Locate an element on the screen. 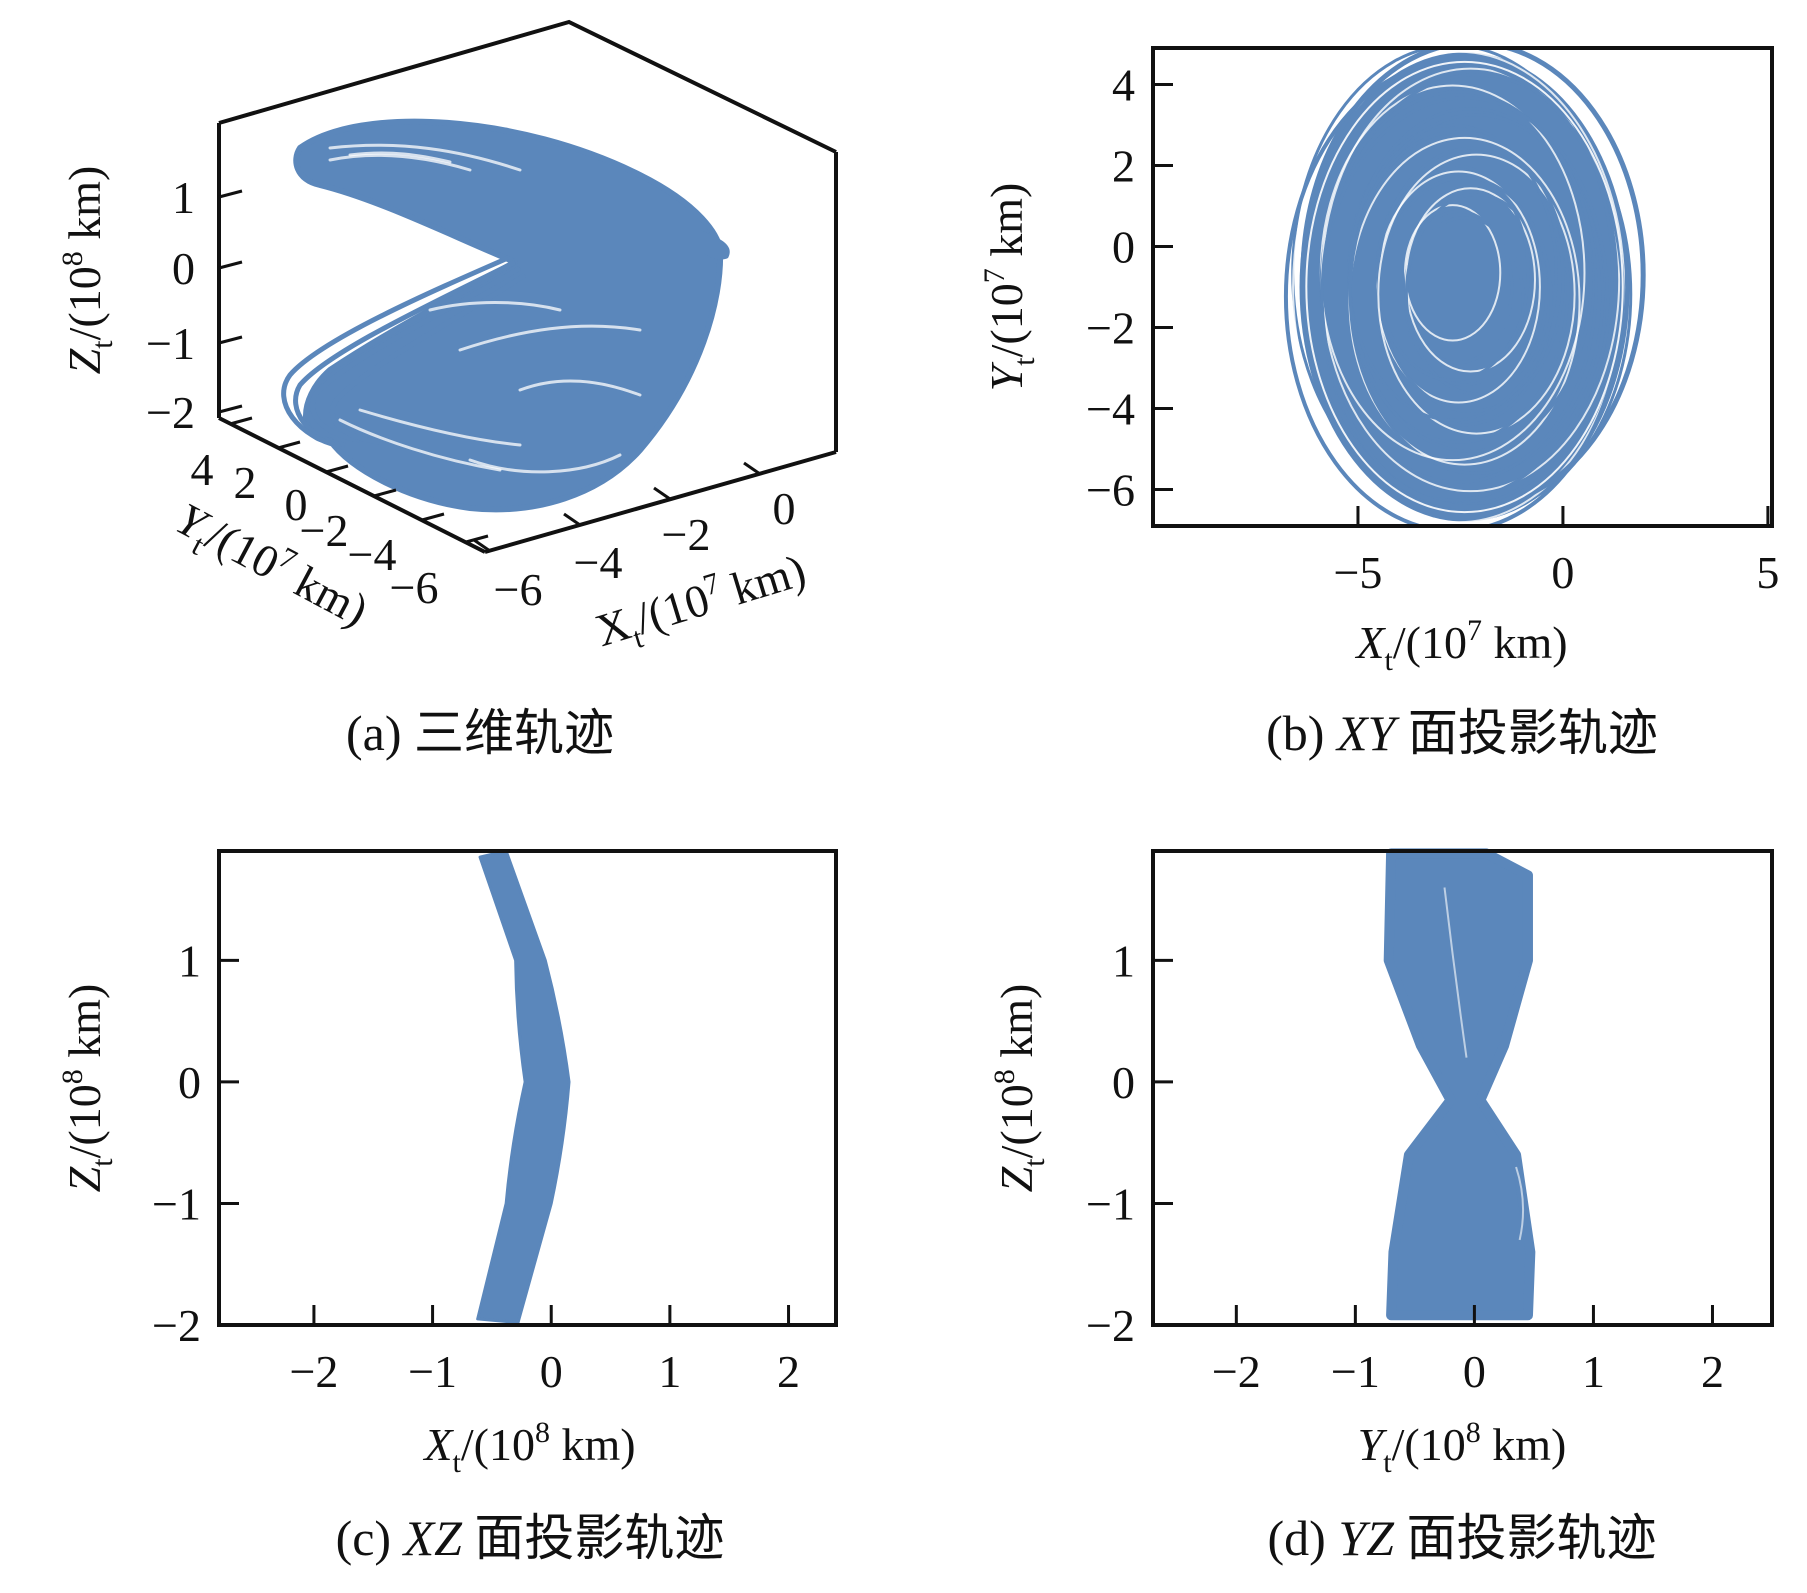 Image resolution: width=1807 pixels, height=1593 pixels. panel-d-y-tick-label: −2 is located at coordinates (1110, 1325).